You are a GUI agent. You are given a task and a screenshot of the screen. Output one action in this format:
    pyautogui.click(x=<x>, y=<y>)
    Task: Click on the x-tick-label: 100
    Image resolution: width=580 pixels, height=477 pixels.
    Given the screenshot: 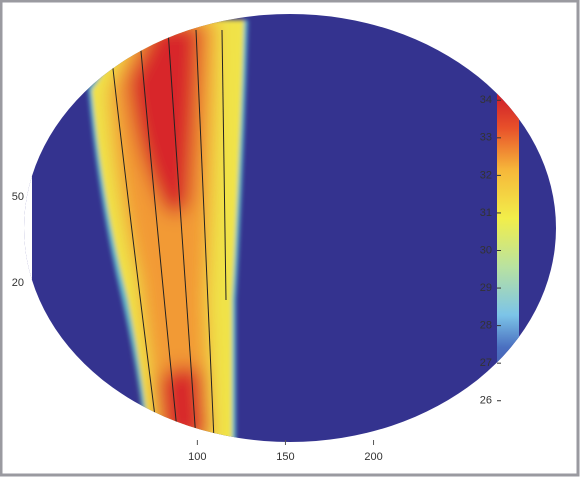 What is the action you would take?
    pyautogui.click(x=197, y=457)
    